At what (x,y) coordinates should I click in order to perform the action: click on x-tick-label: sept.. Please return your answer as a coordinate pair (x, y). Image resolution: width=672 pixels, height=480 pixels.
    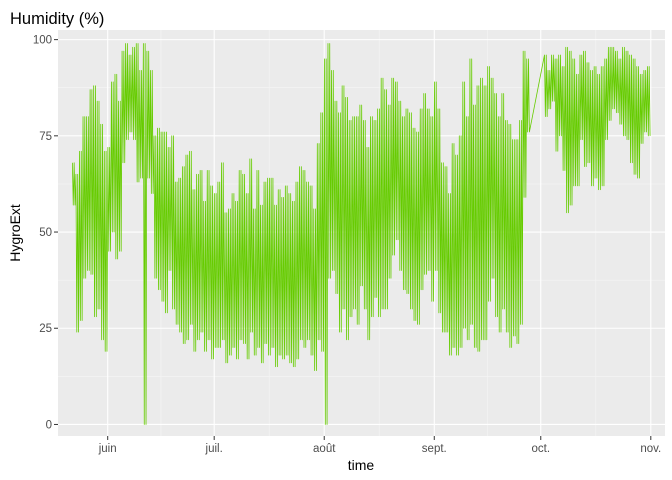
    Looking at the image, I should click on (434, 449).